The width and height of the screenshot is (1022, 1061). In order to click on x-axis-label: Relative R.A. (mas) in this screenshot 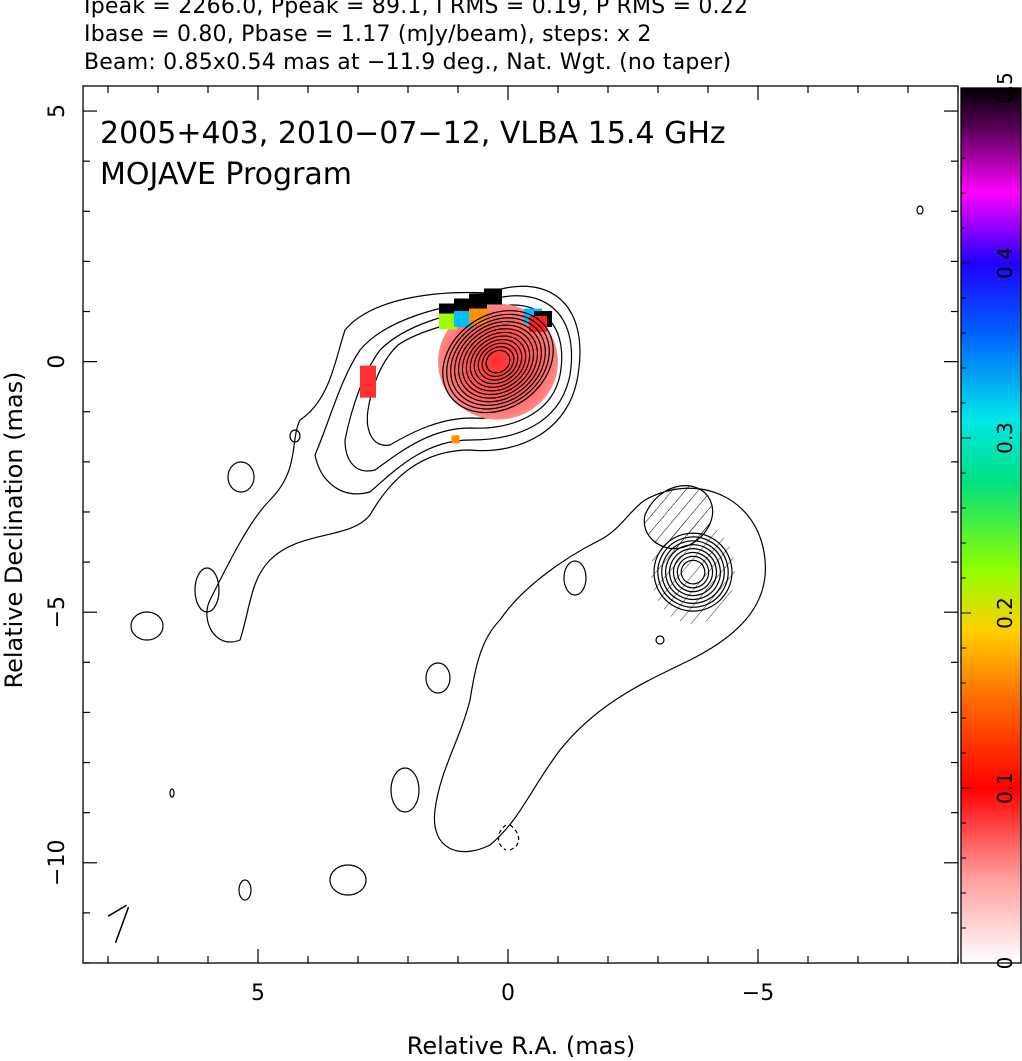, I will do `click(521, 1046)`.